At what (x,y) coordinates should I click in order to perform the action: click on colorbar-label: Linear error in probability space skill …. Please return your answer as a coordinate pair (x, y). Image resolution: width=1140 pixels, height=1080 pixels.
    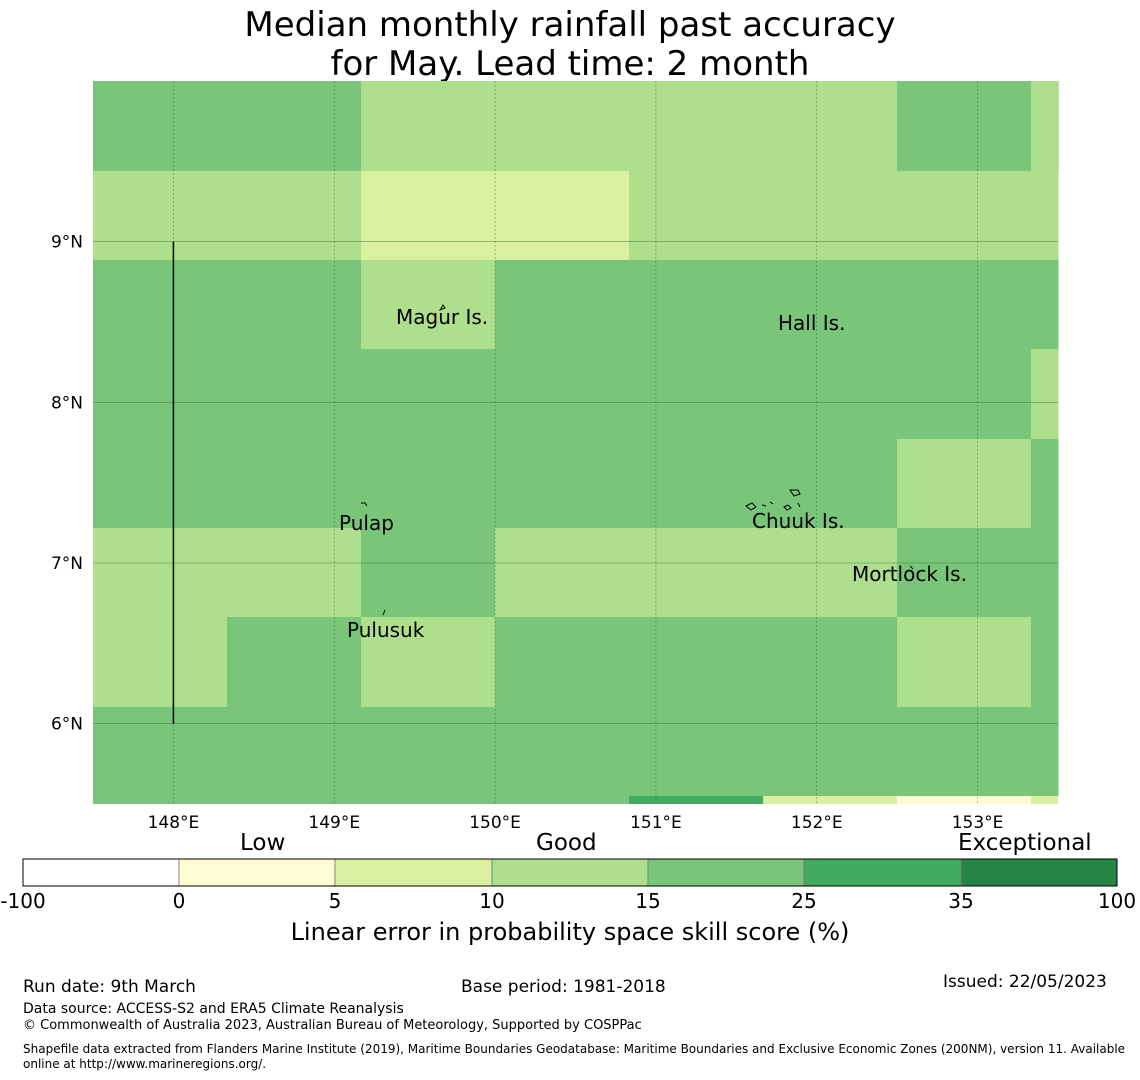
    Looking at the image, I should click on (570, 932).